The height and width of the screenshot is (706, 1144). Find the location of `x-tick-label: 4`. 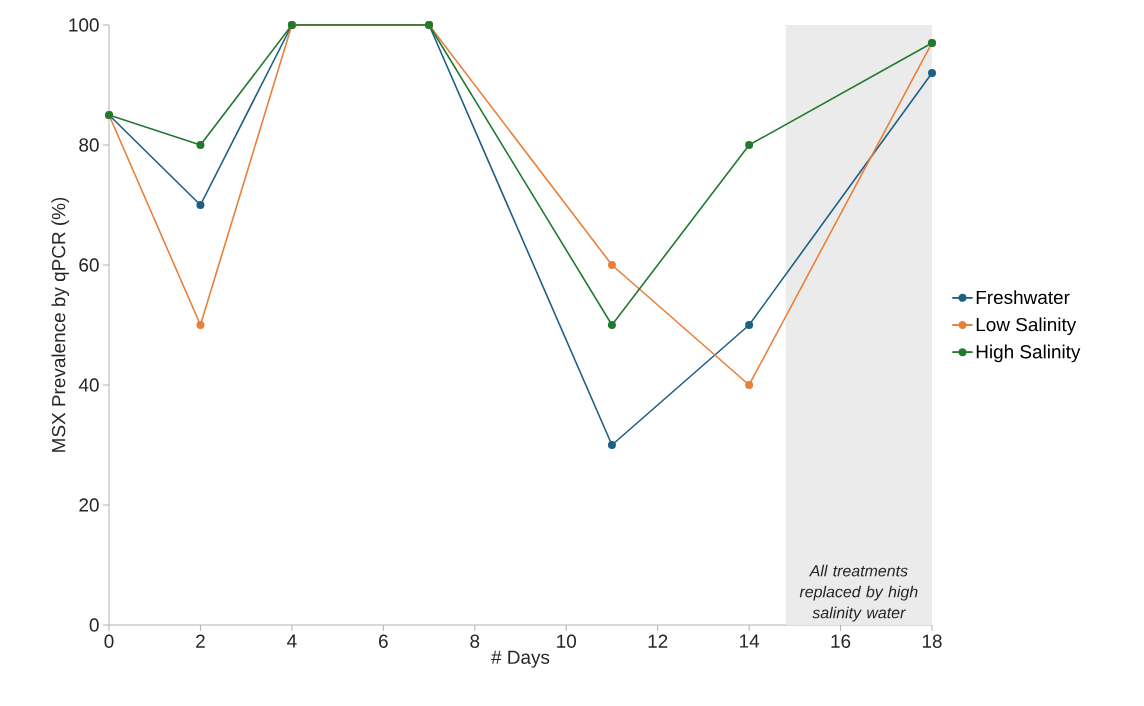

x-tick-label: 4 is located at coordinates (292, 641).